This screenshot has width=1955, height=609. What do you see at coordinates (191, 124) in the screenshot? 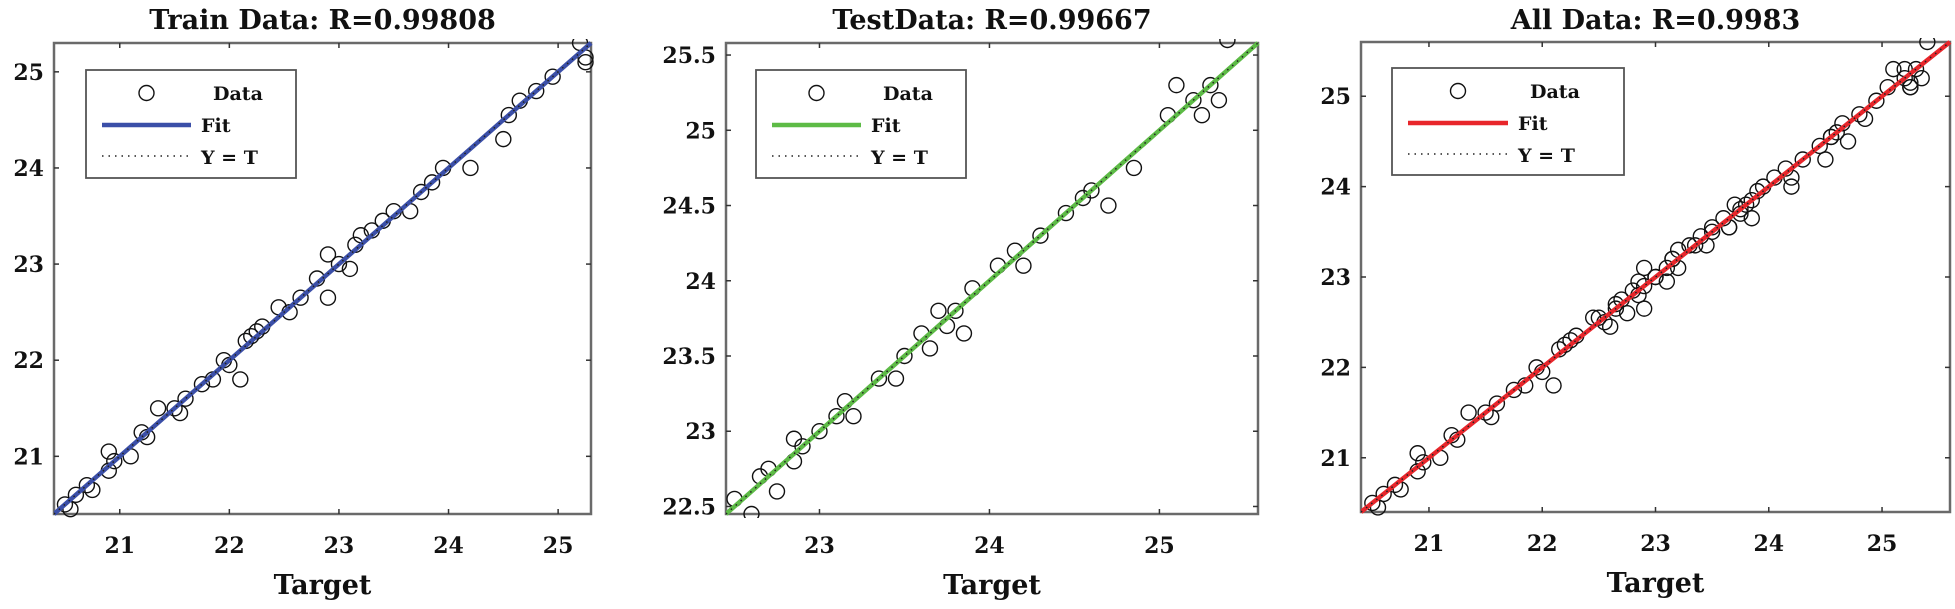
I see `train-legend: Data Fit Y = T` at bounding box center [191, 124].